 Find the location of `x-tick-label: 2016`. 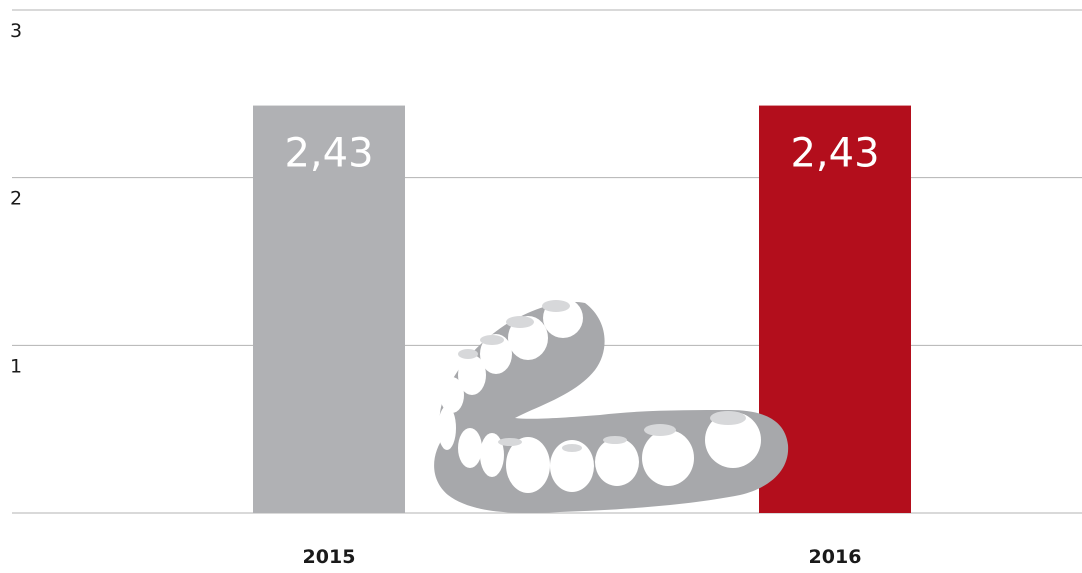

x-tick-label: 2016 is located at coordinates (835, 557).